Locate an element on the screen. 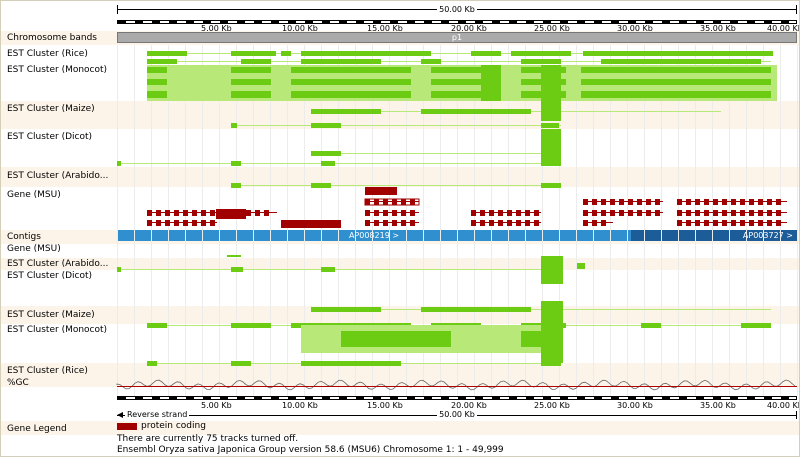 The width and height of the screenshot is (800, 457). est-maize-intron is located at coordinates (396, 125).